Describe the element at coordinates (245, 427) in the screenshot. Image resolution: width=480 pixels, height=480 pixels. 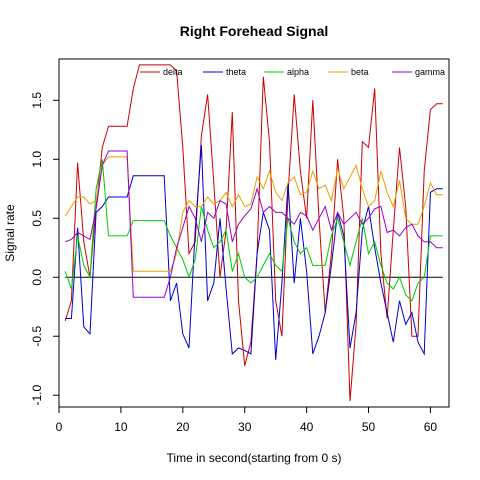
I see `x-tick-label: 30` at that location.